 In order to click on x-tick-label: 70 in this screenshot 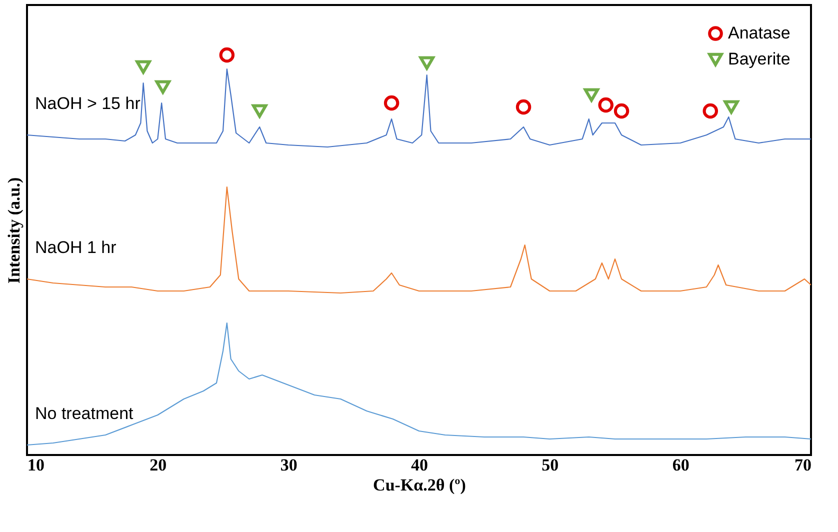, I will do `click(803, 465)`.